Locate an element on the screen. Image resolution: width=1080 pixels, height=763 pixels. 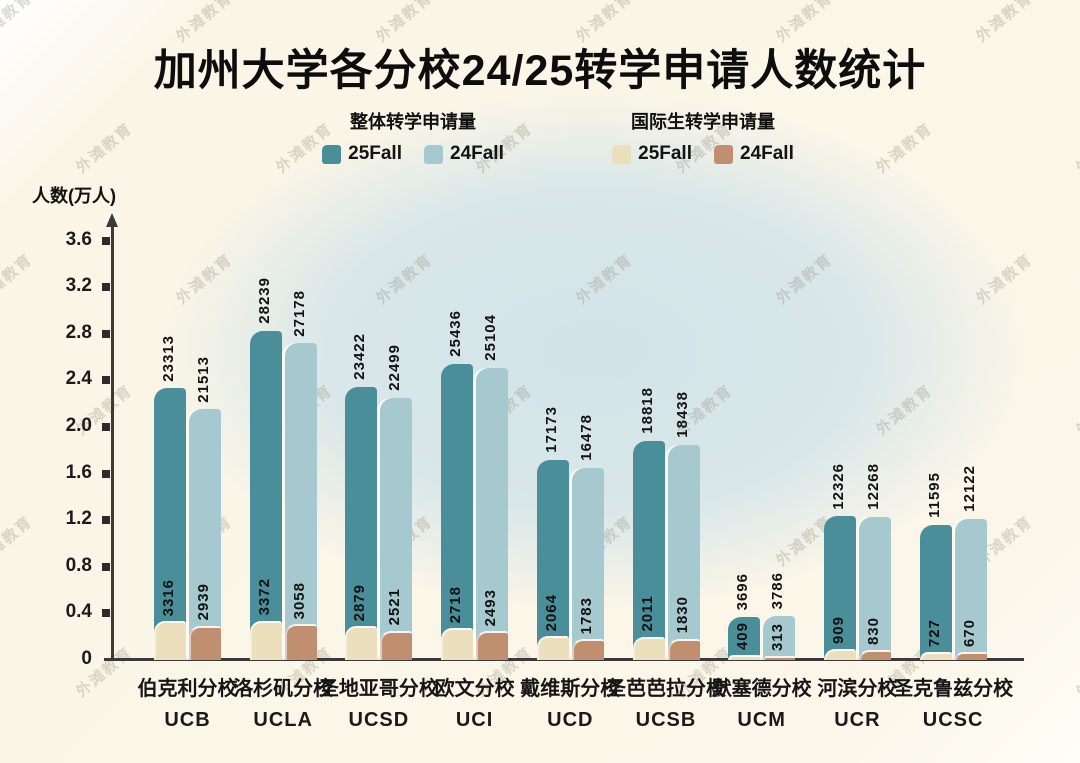
bar-UCSB-overall-25fall is located at coordinates (648, 550).